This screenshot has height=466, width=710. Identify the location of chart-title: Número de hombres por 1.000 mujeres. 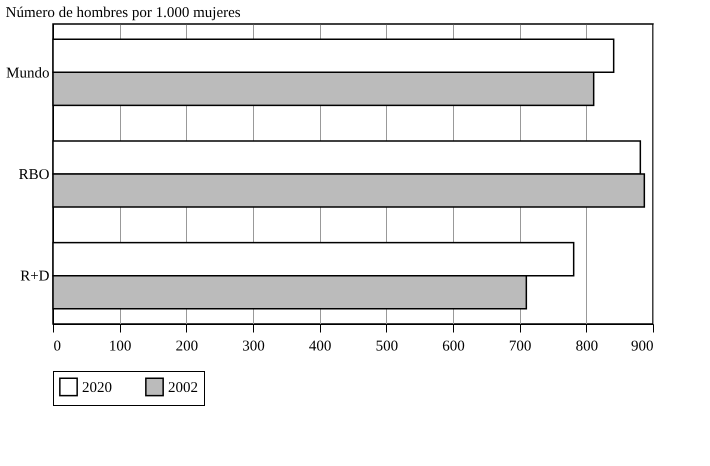
(123, 13).